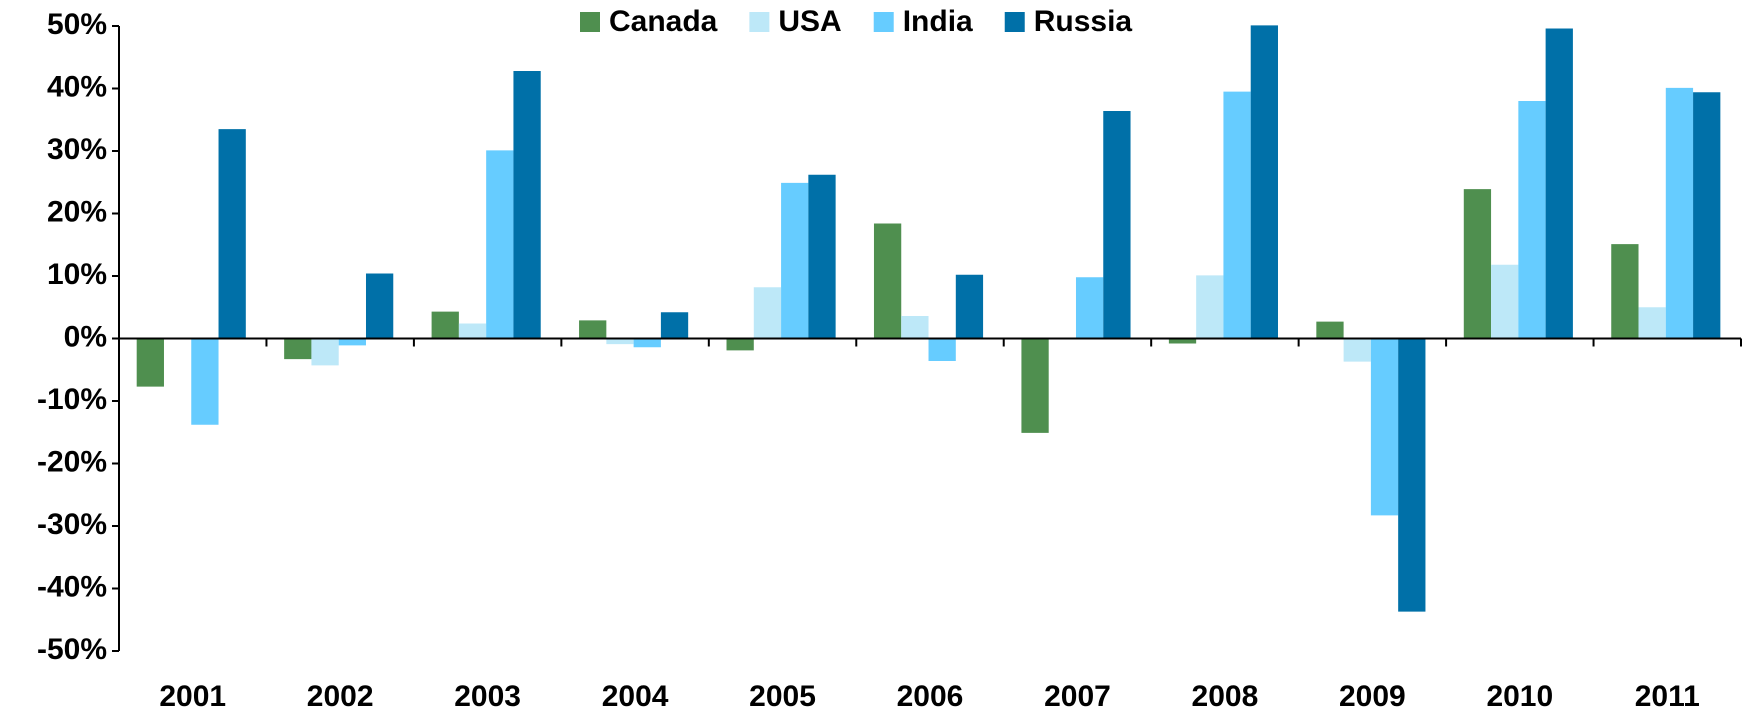 The image size is (1748, 716). I want to click on y-tick-label: -50%, so click(72, 649).